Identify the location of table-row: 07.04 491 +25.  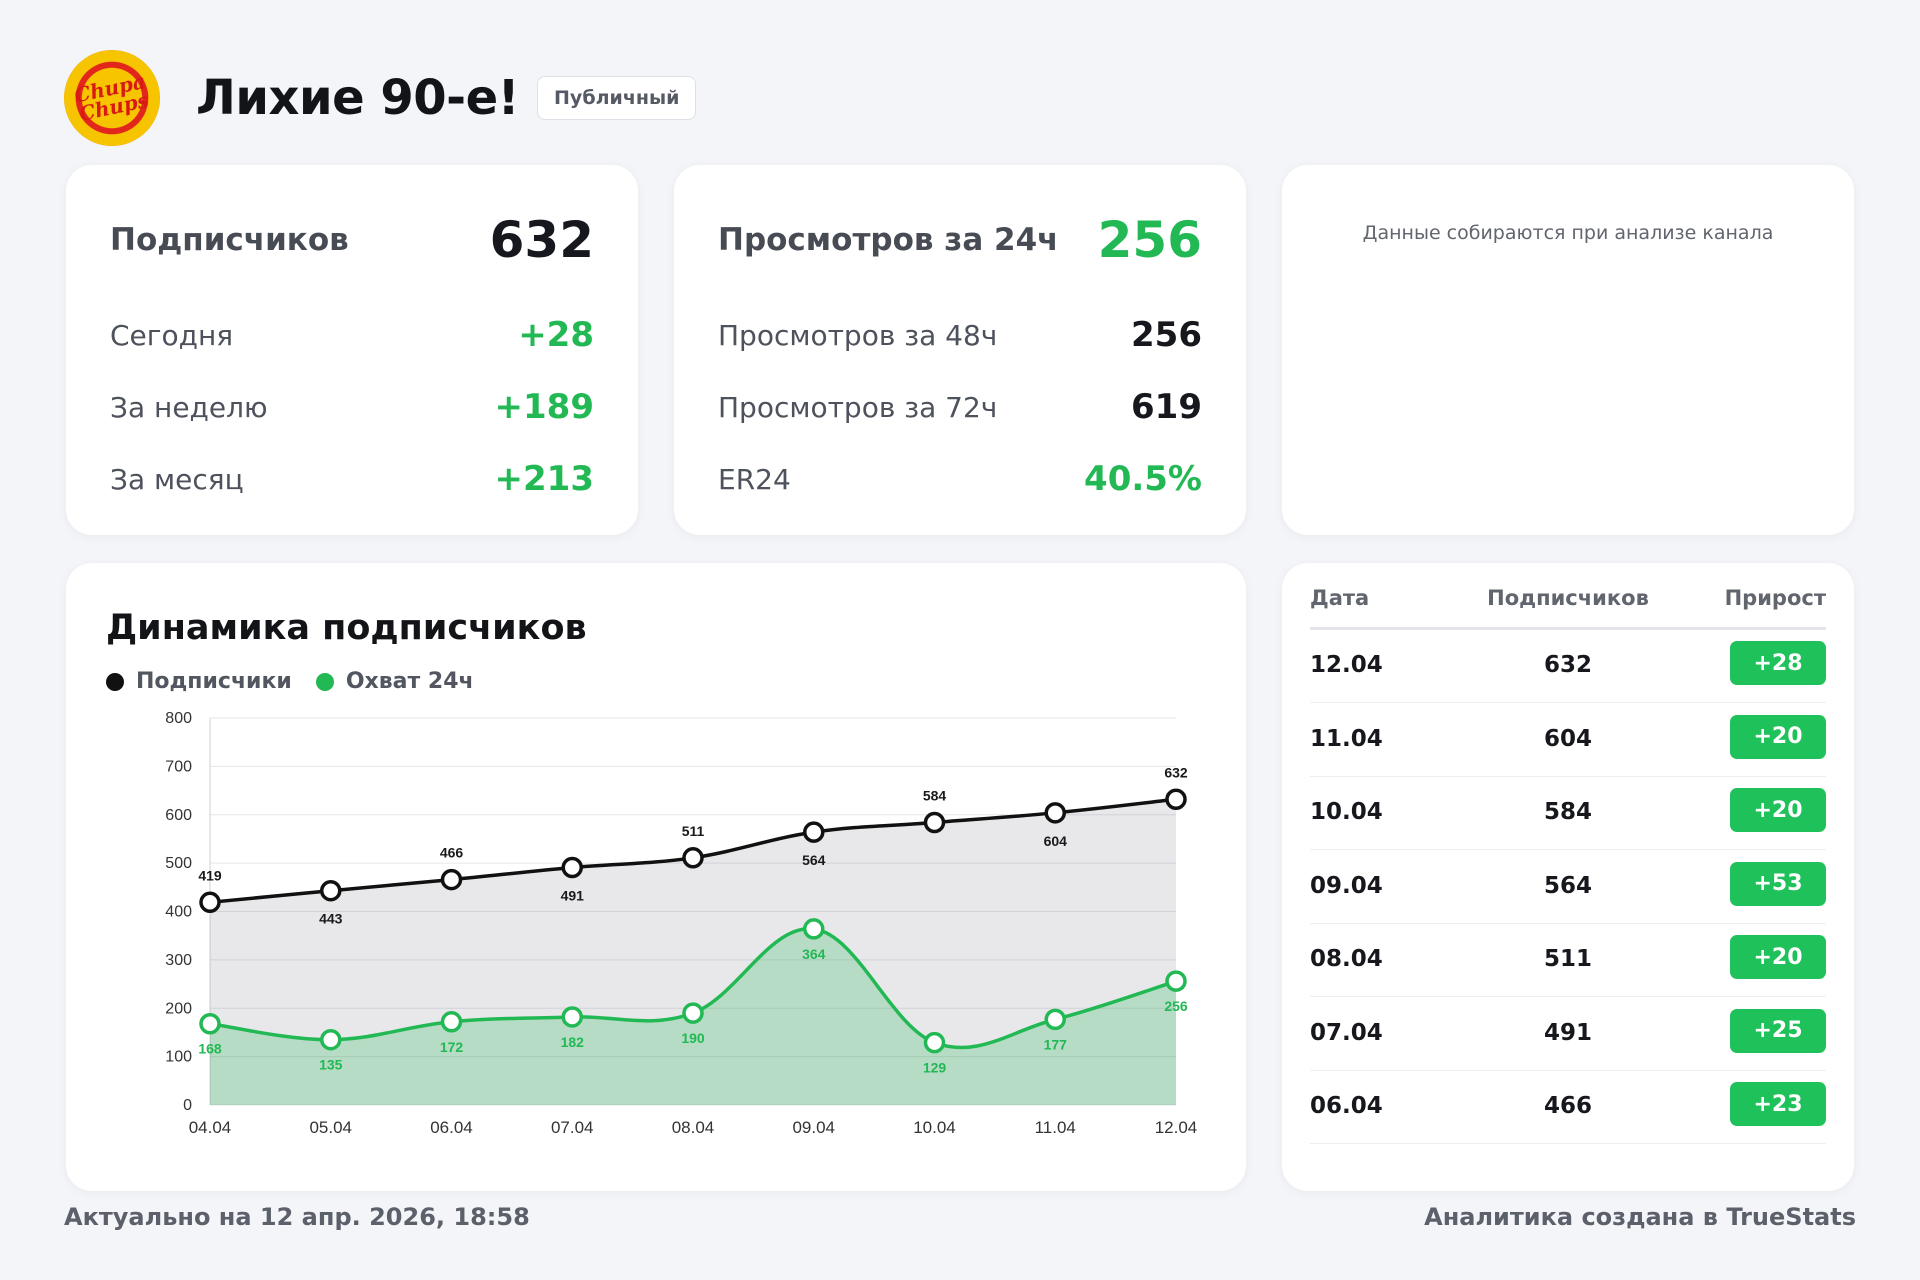
(1568, 1034).